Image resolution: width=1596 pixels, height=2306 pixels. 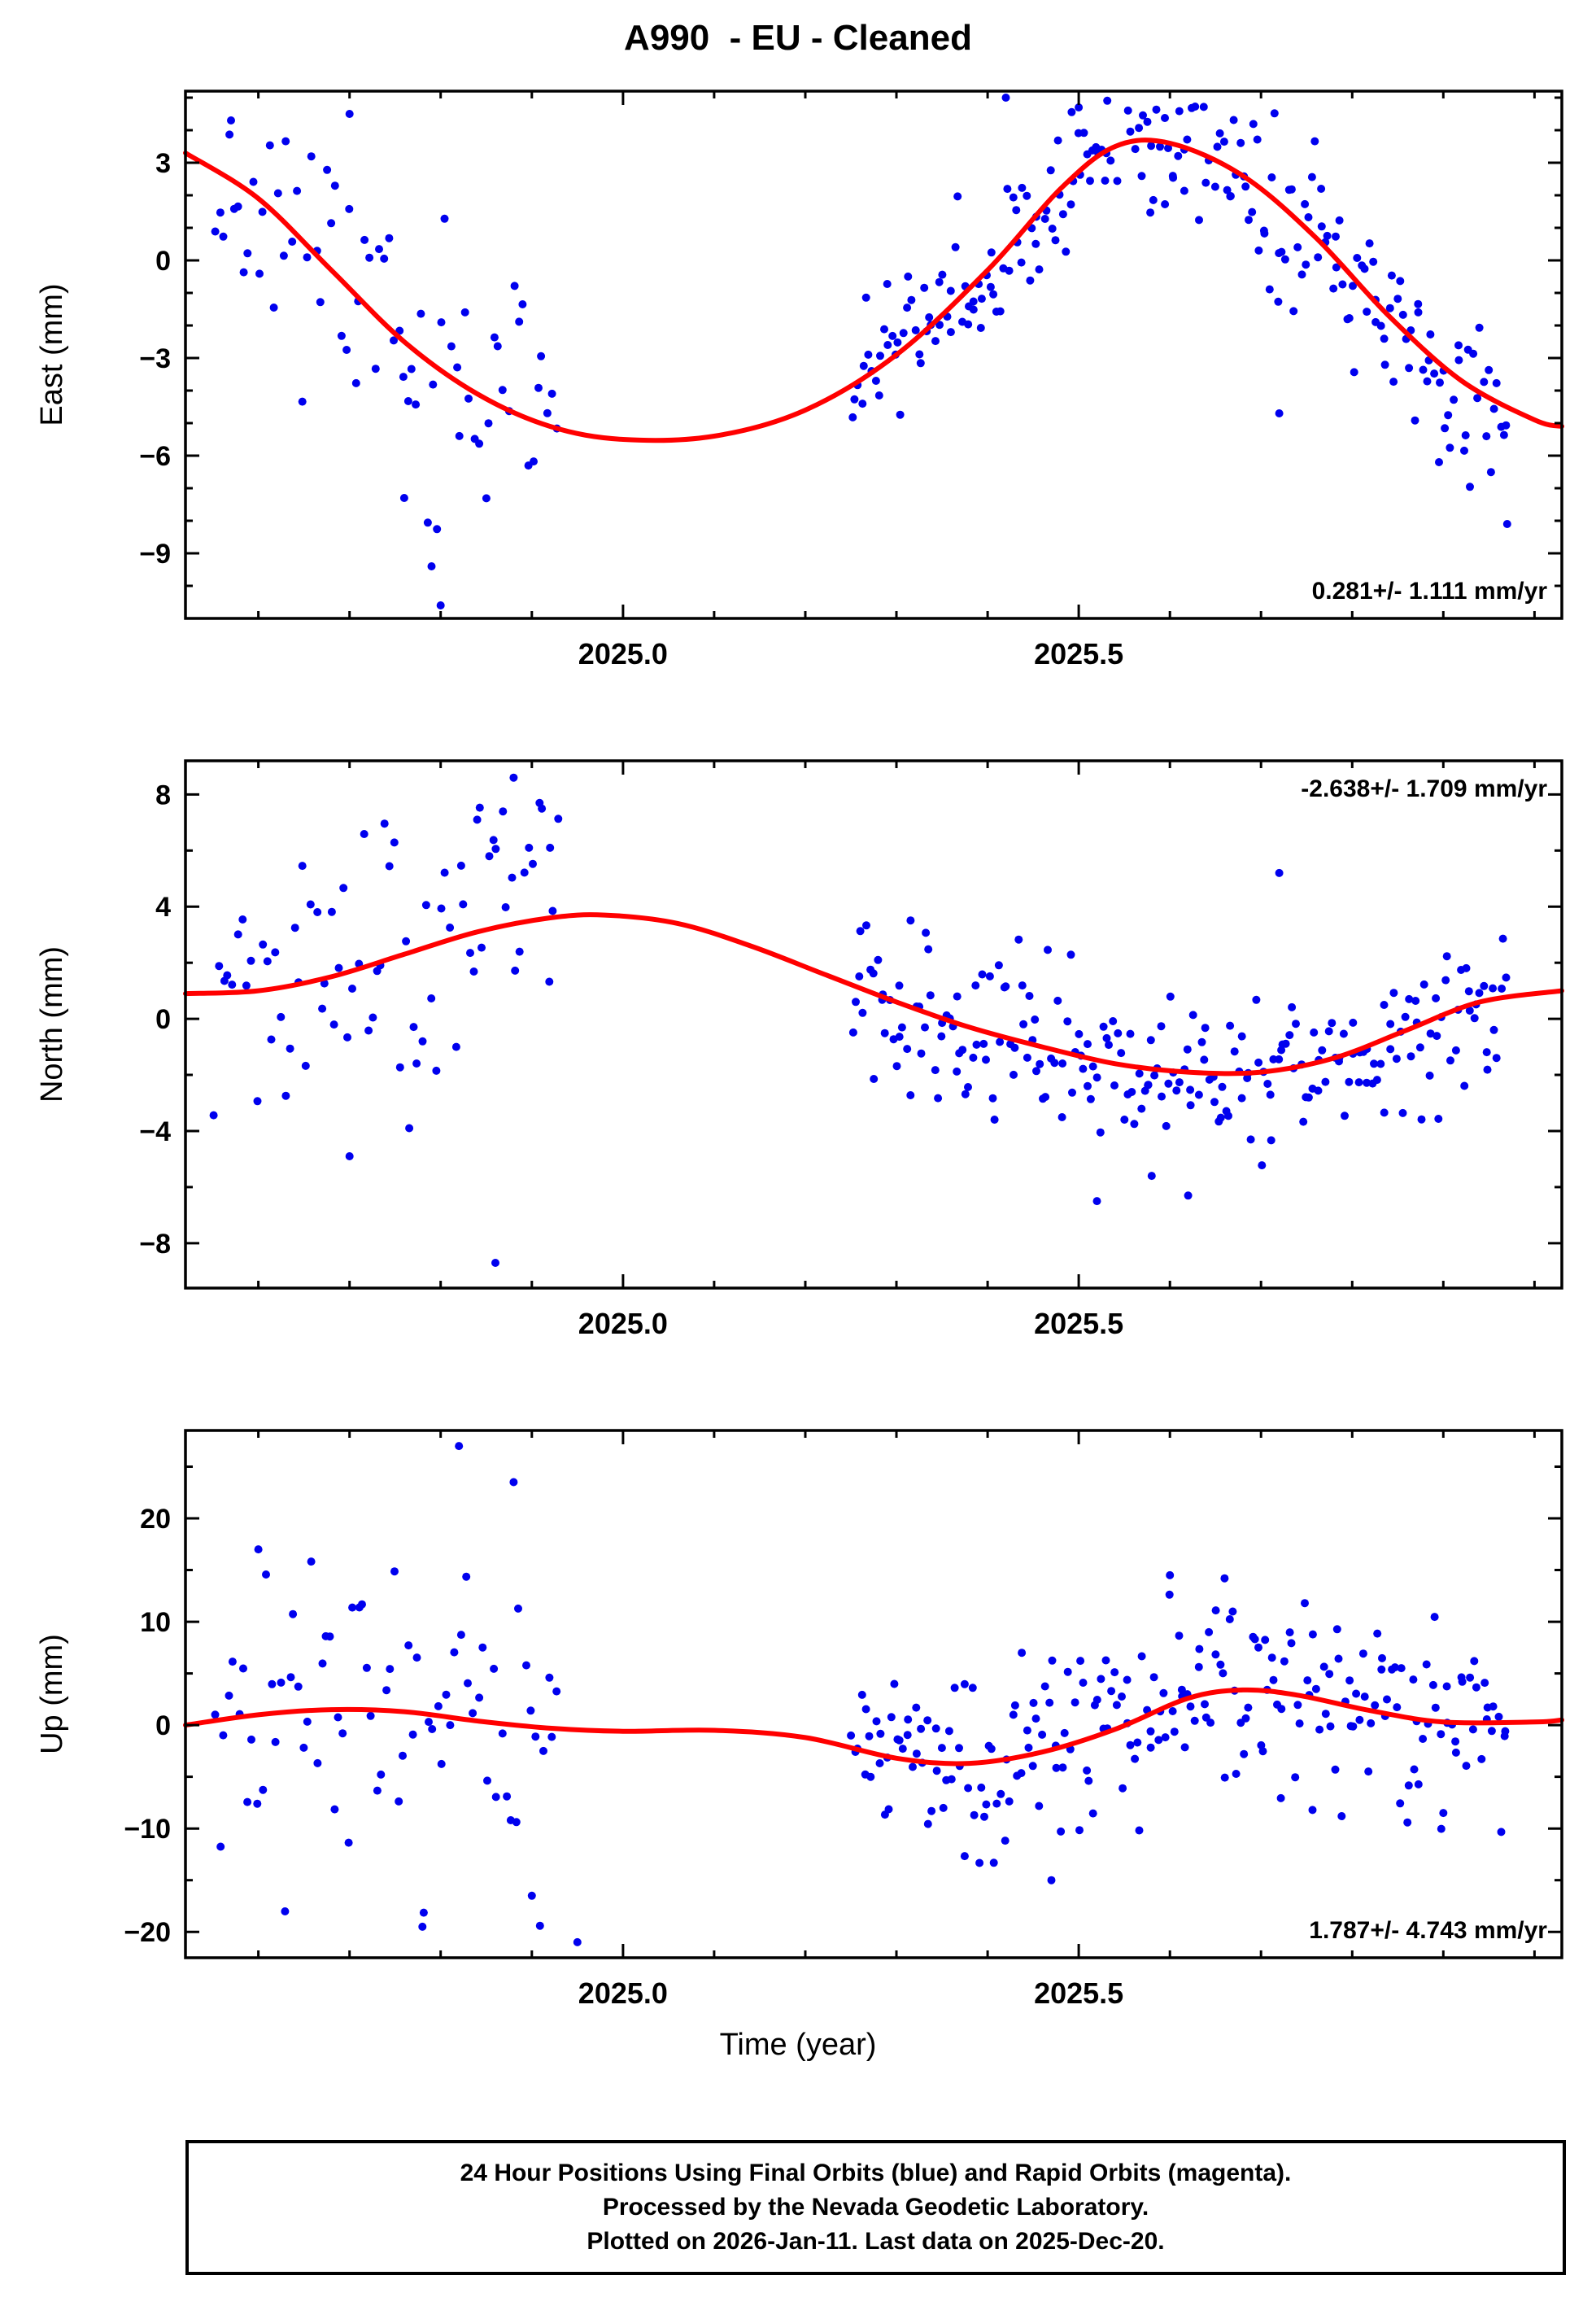 What do you see at coordinates (1430, 591) in the screenshot?
I see `east-velocity-annotation: 0.281+/- 1.111 mm/yr` at bounding box center [1430, 591].